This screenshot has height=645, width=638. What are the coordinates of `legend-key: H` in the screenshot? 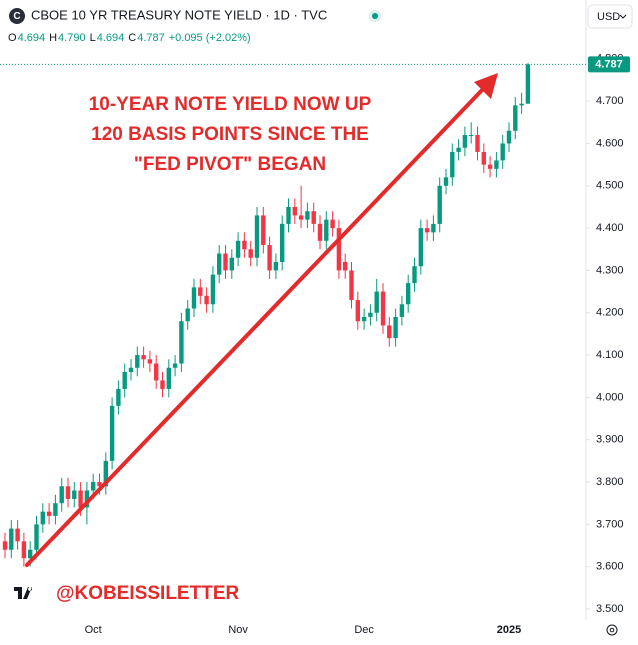 It's located at (53, 38).